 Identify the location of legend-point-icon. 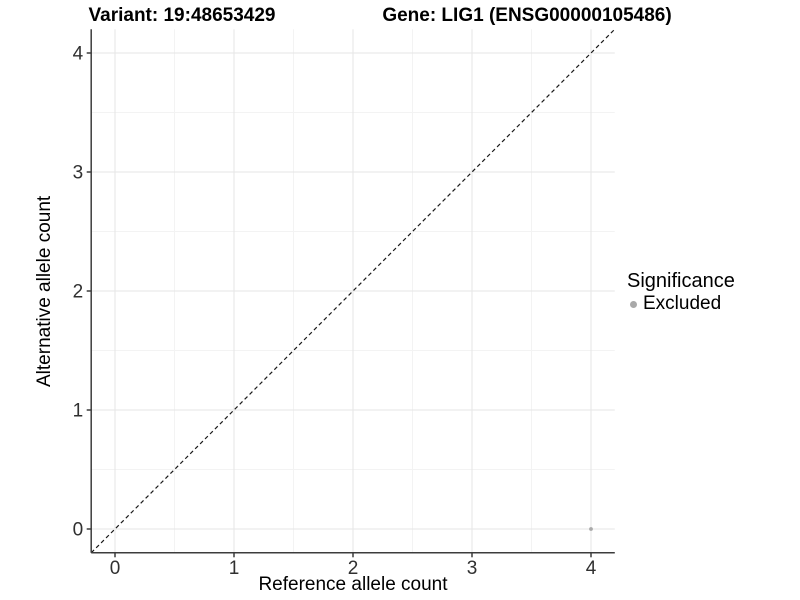
(633, 304).